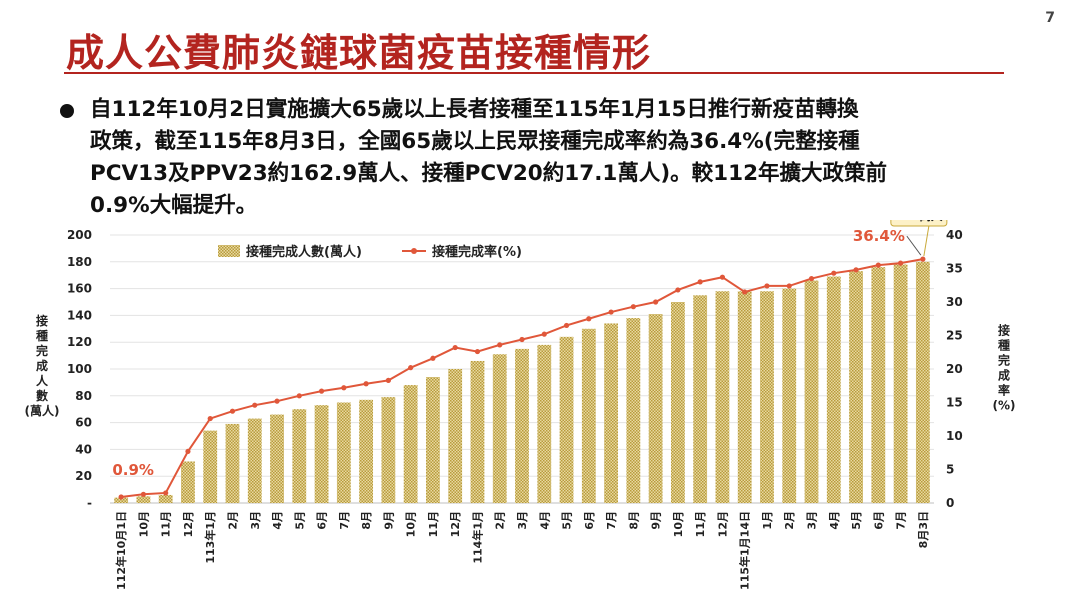  I want to click on y-left-tick-label: 160, so click(79, 289).